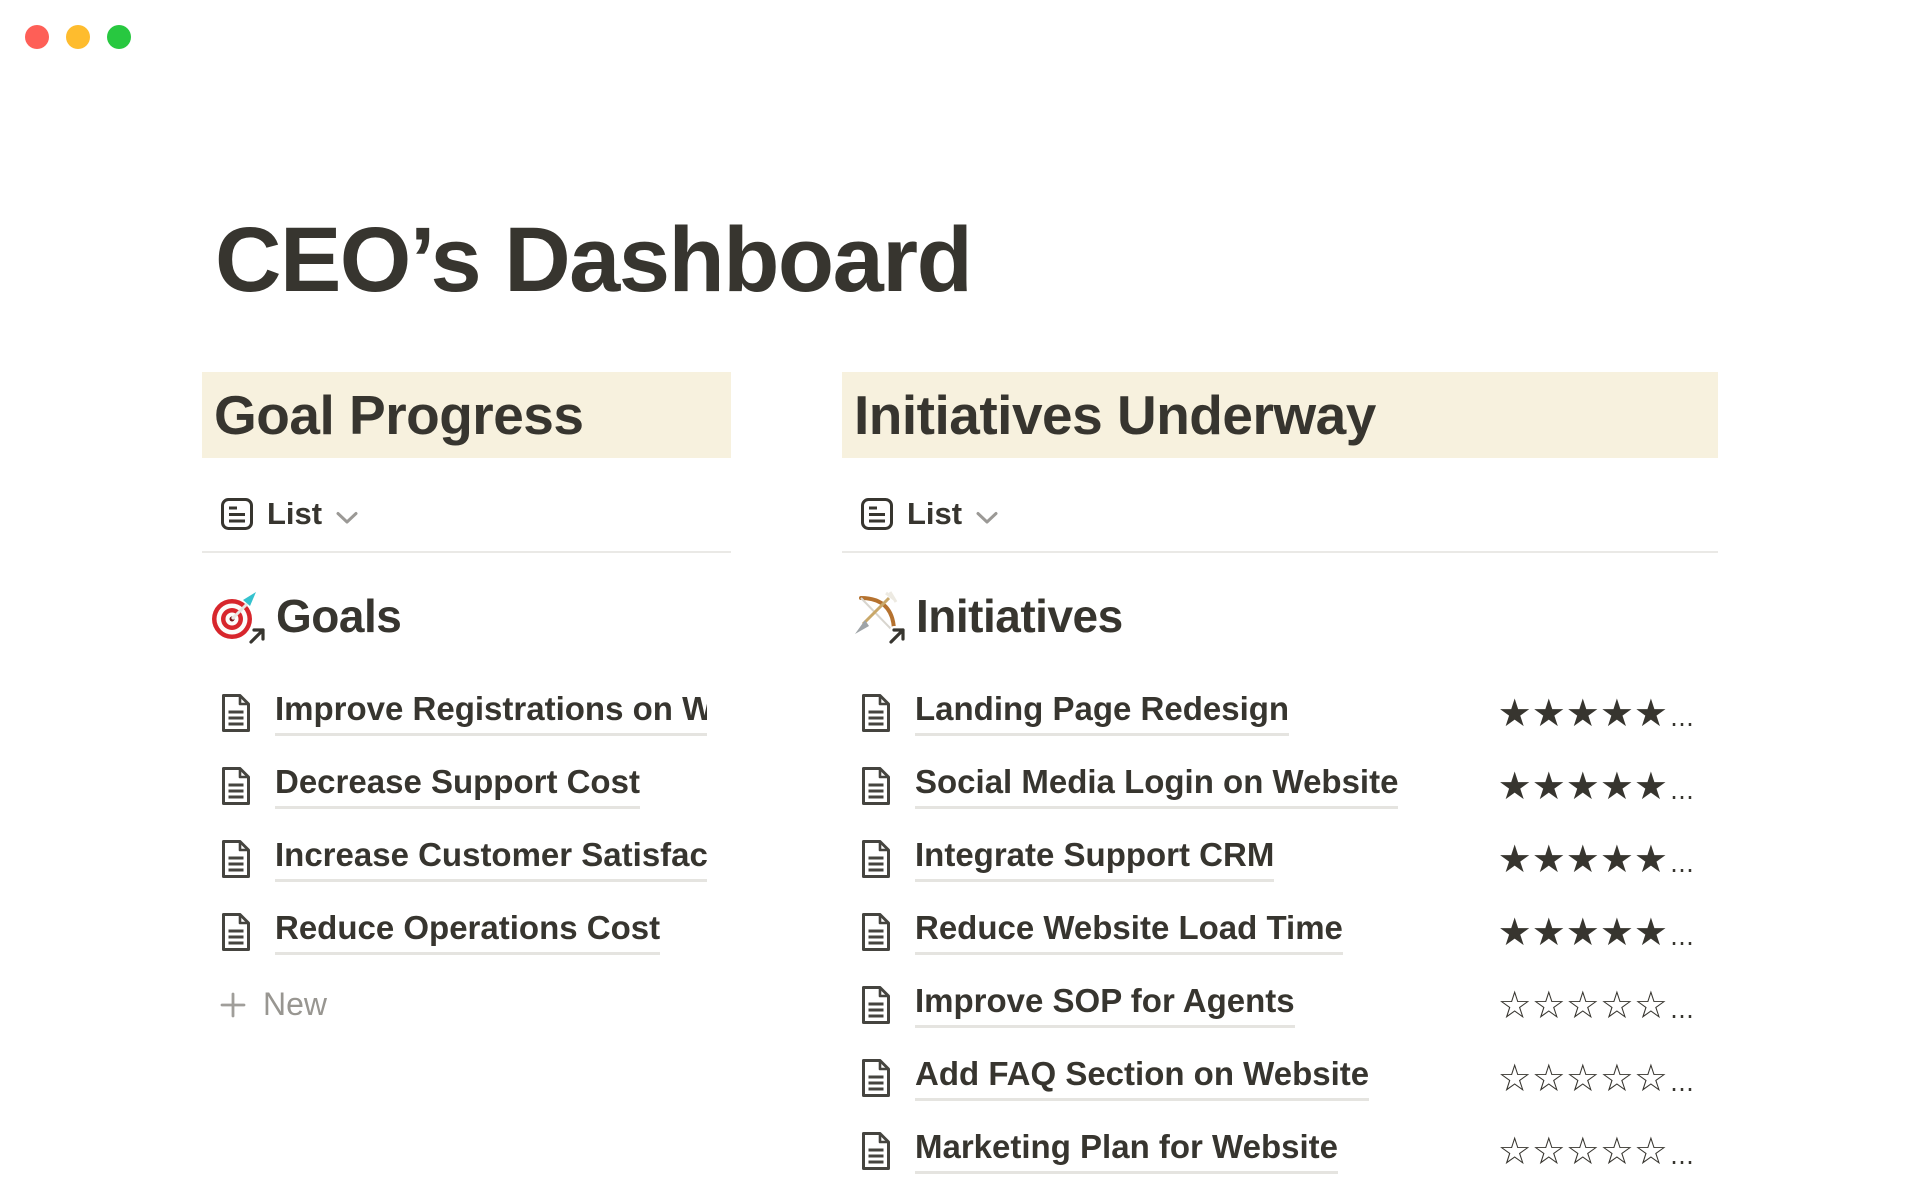 The height and width of the screenshot is (1200, 1920). I want to click on new-page-button: New, so click(466, 1004).